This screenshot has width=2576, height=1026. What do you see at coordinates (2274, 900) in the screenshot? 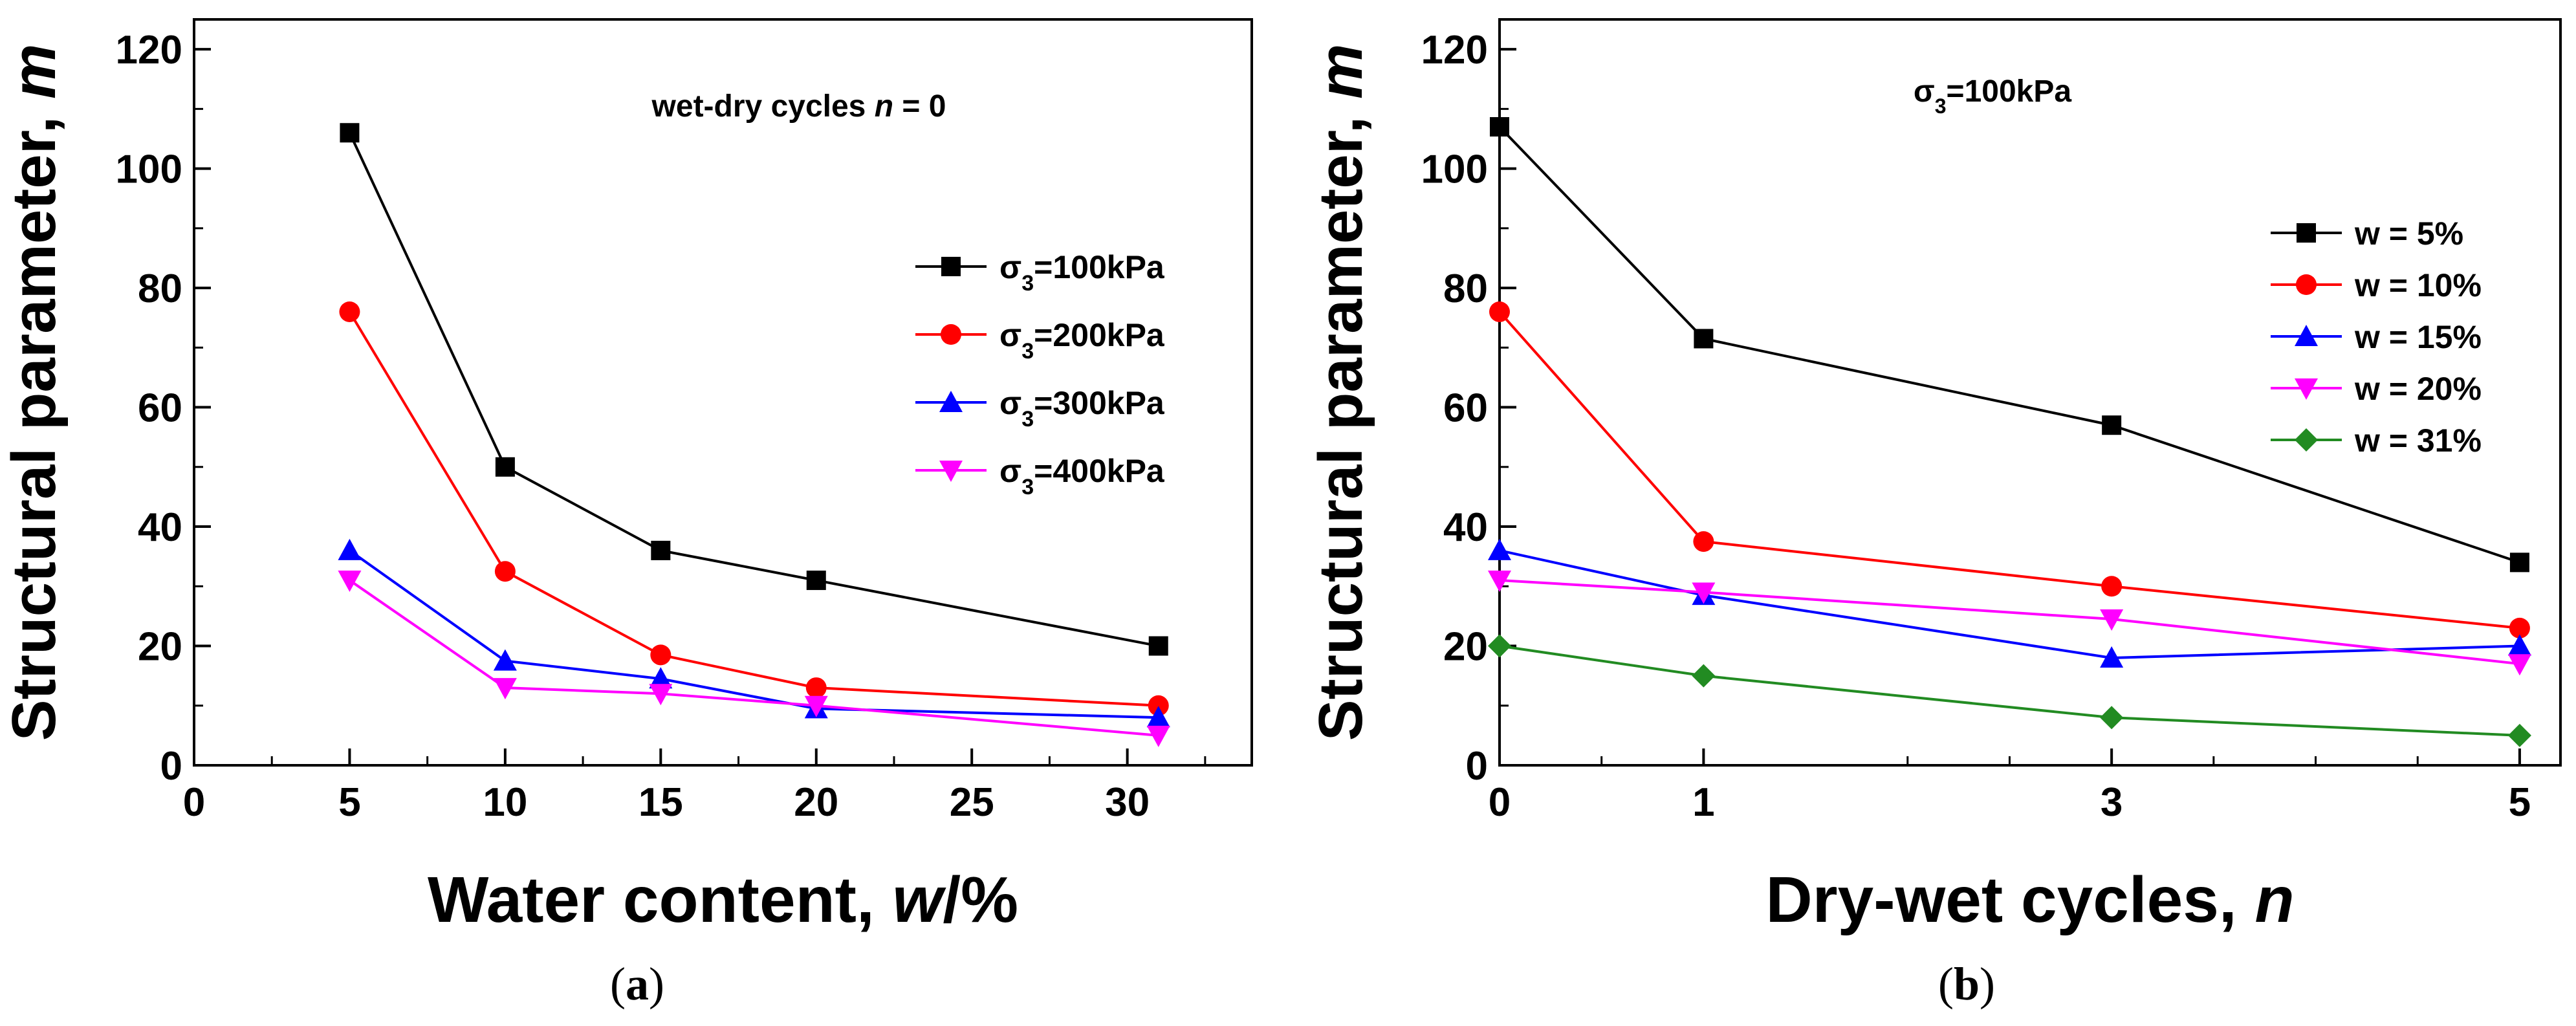
I see `x-axis-label-variable: n` at bounding box center [2274, 900].